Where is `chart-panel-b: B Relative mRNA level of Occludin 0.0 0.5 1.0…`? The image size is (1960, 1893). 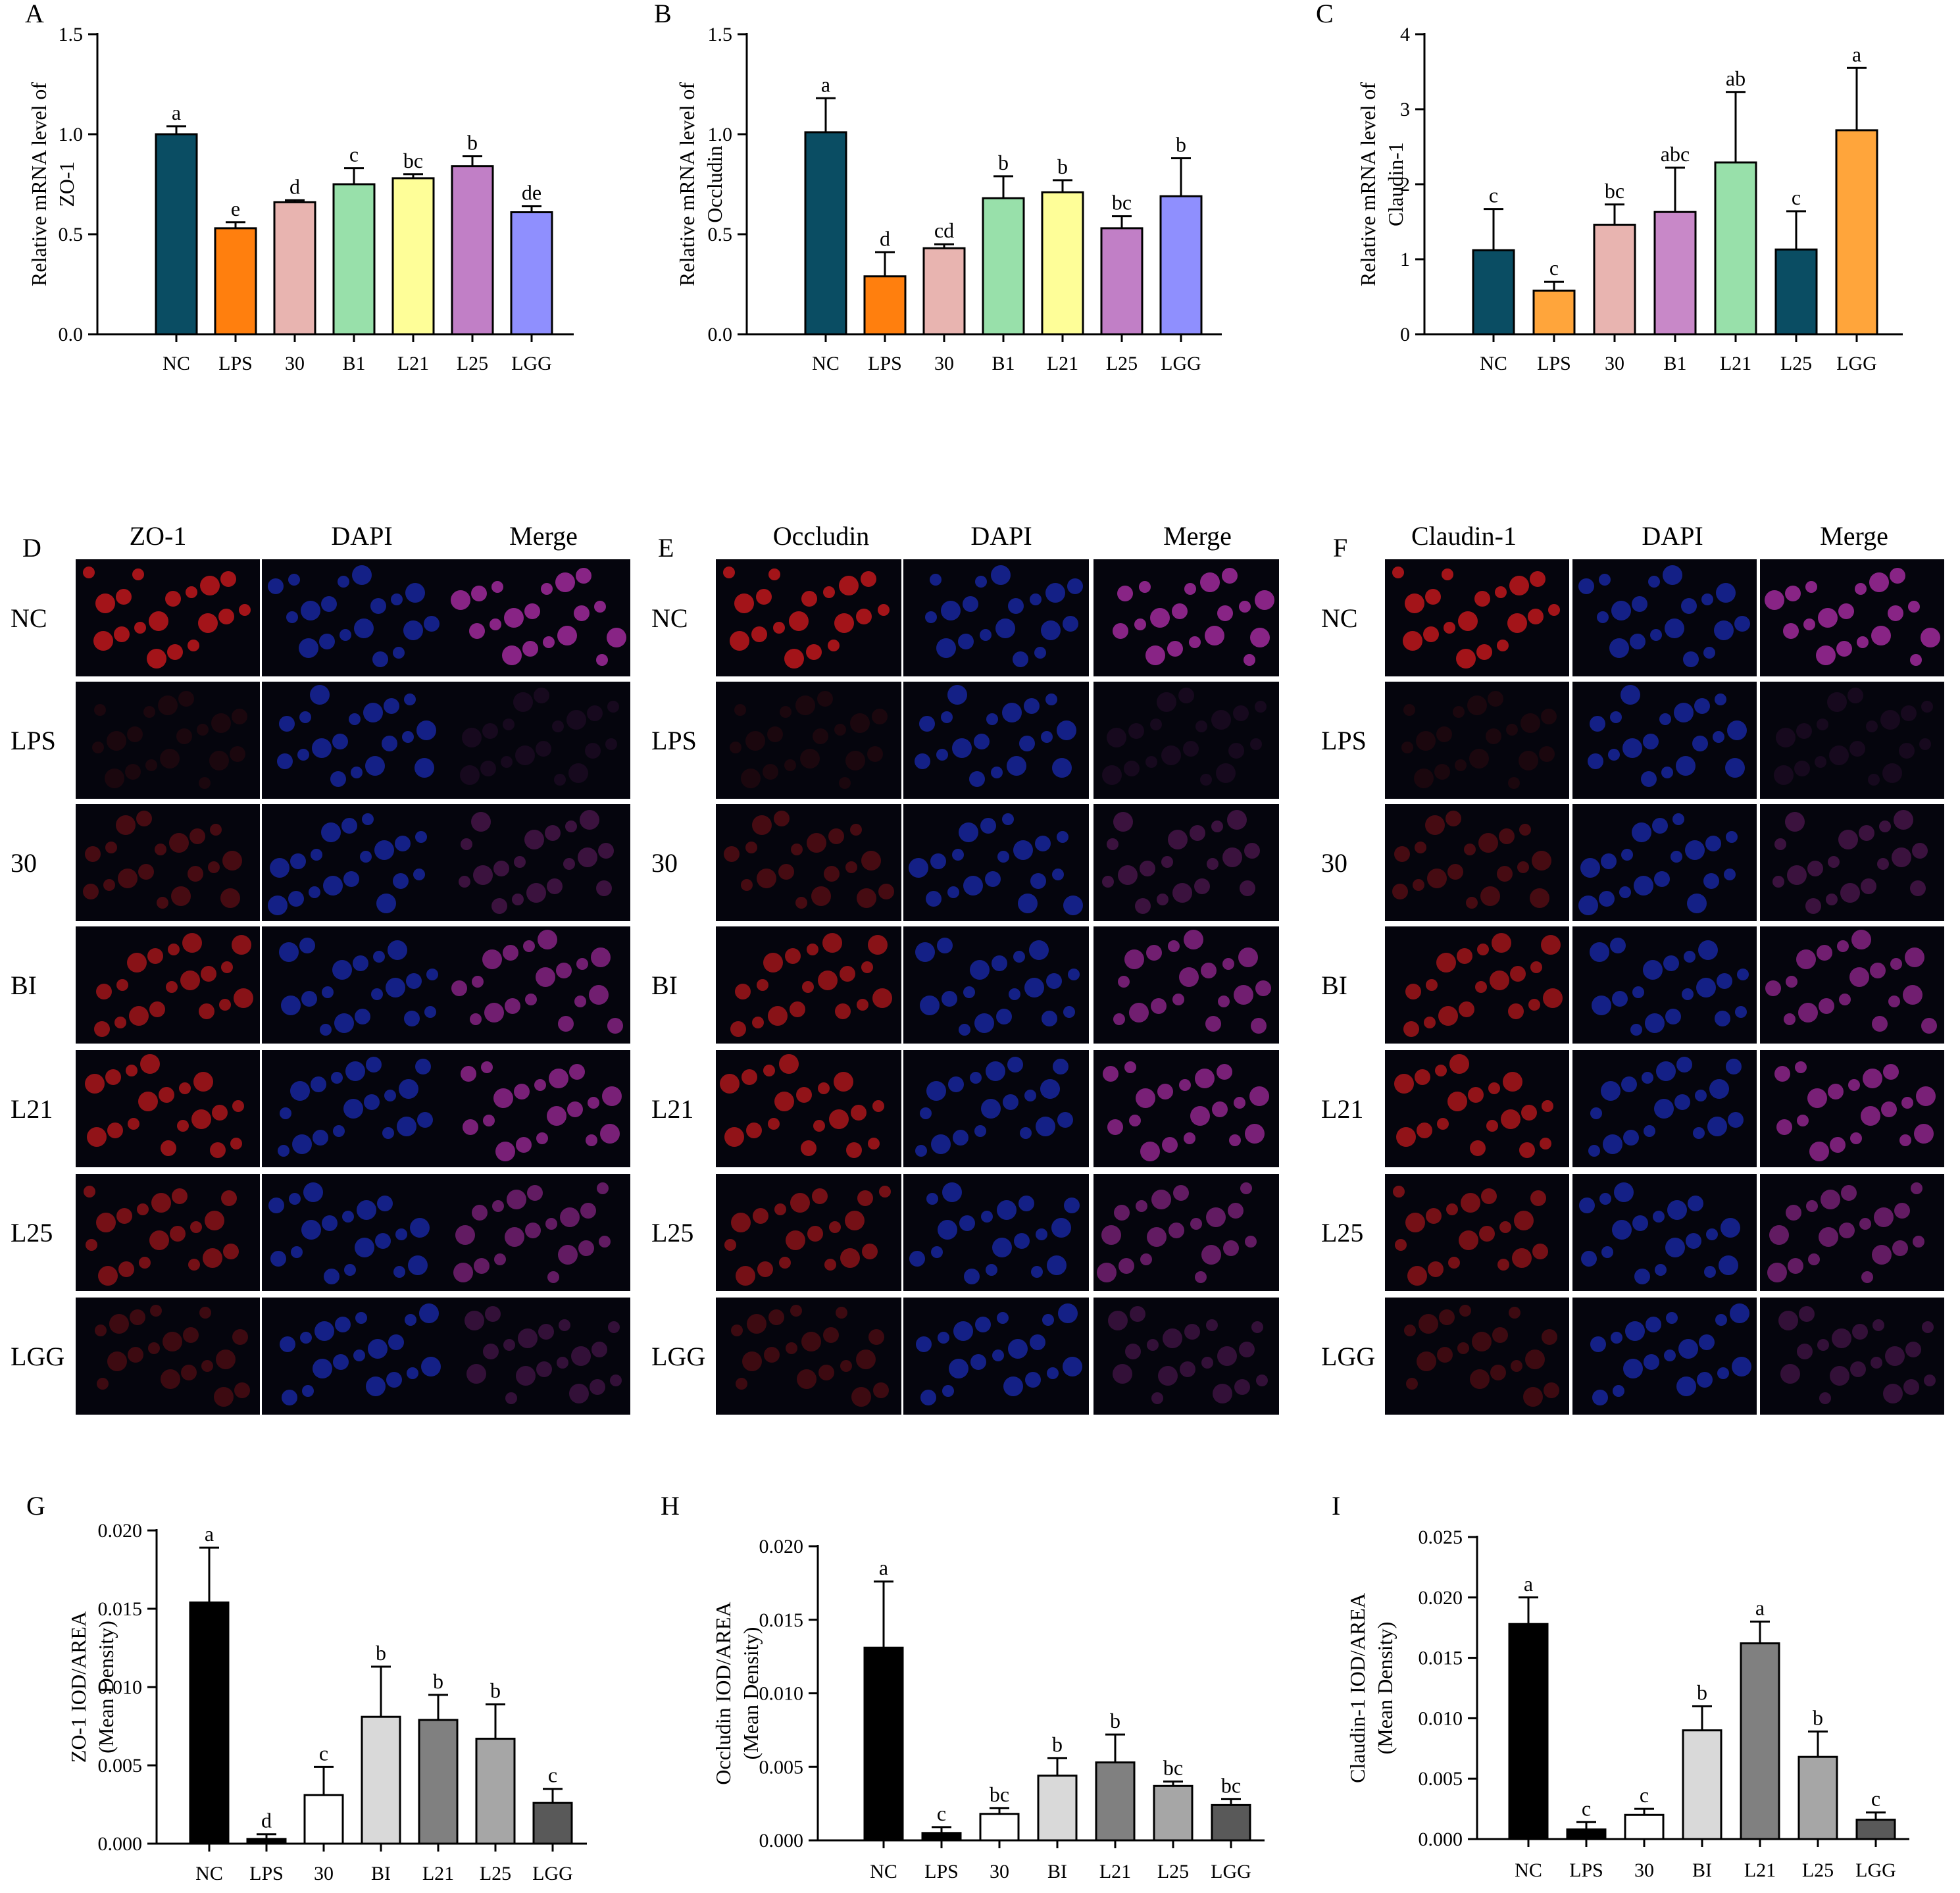 chart-panel-b: B Relative mRNA level of Occludin 0.0 0.5 1.0… is located at coordinates (938, 187).